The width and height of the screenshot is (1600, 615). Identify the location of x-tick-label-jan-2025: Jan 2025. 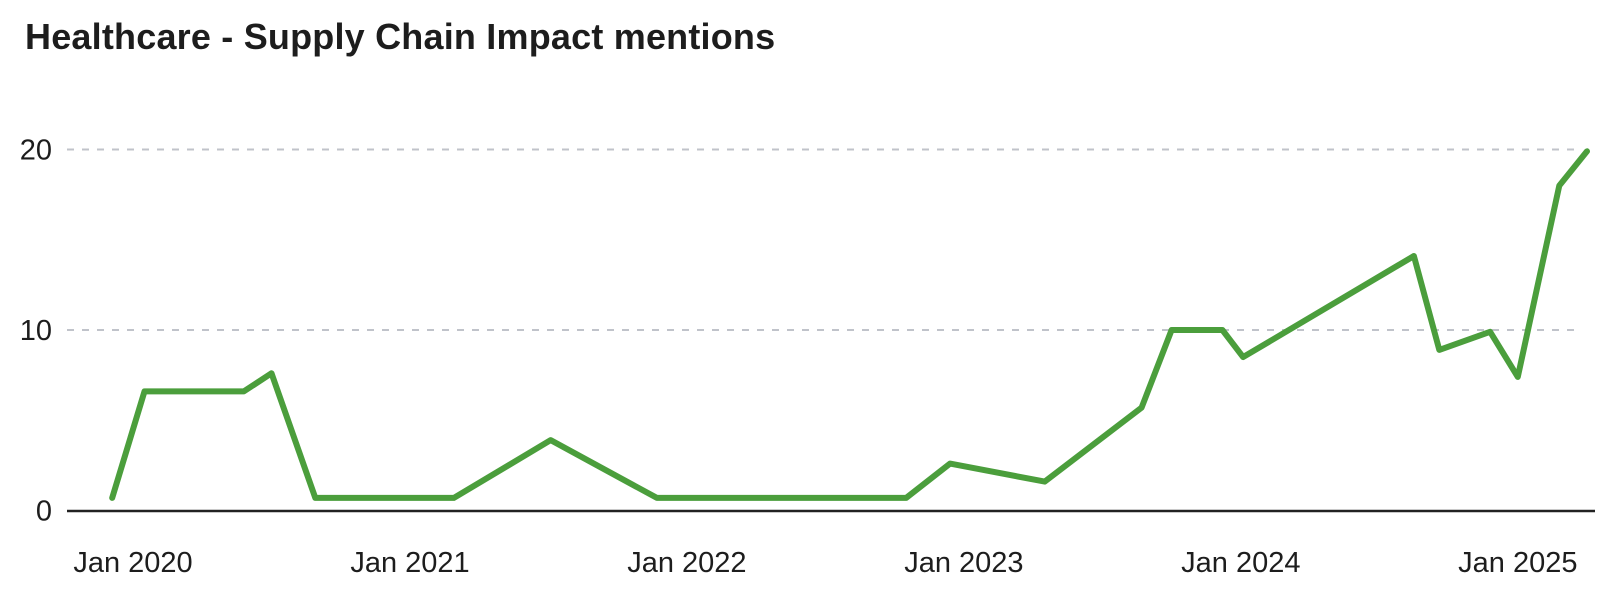
(1517, 563).